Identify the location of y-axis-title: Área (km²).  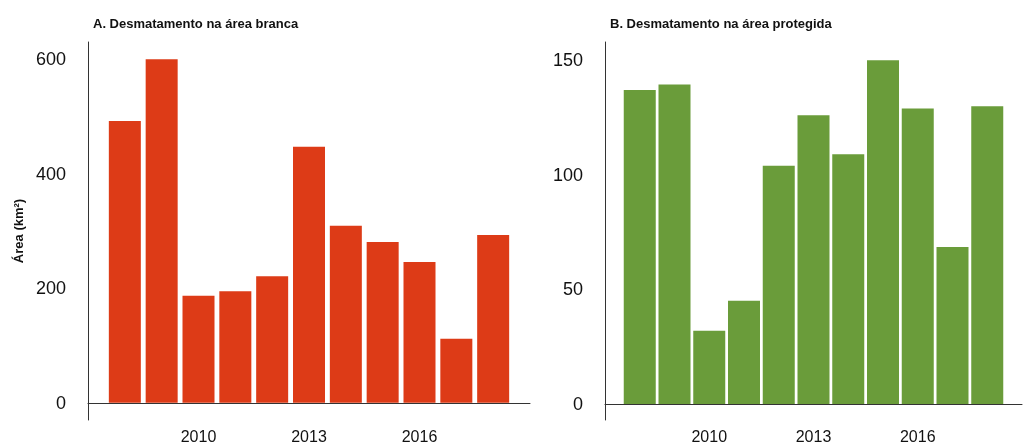
(19, 231).